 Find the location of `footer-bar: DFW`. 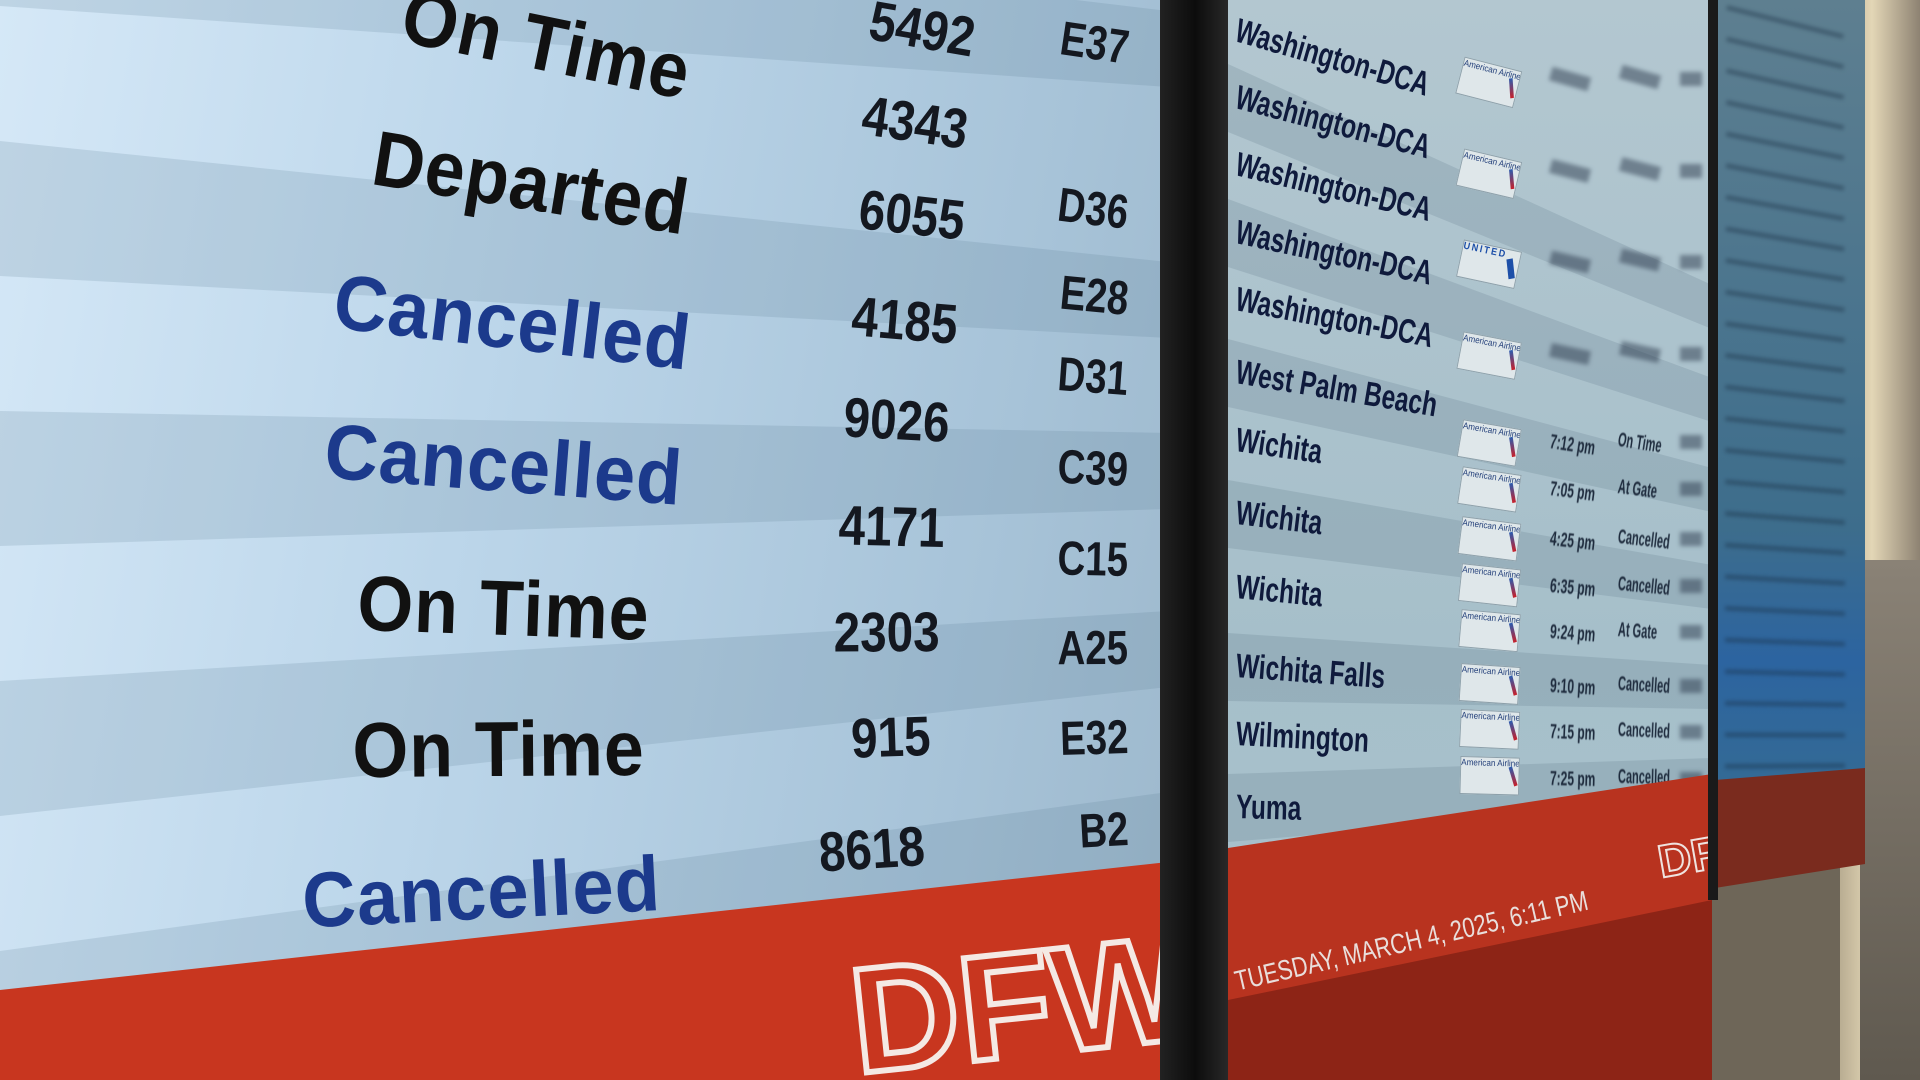

footer-bar: DFW is located at coordinates (584, 971).